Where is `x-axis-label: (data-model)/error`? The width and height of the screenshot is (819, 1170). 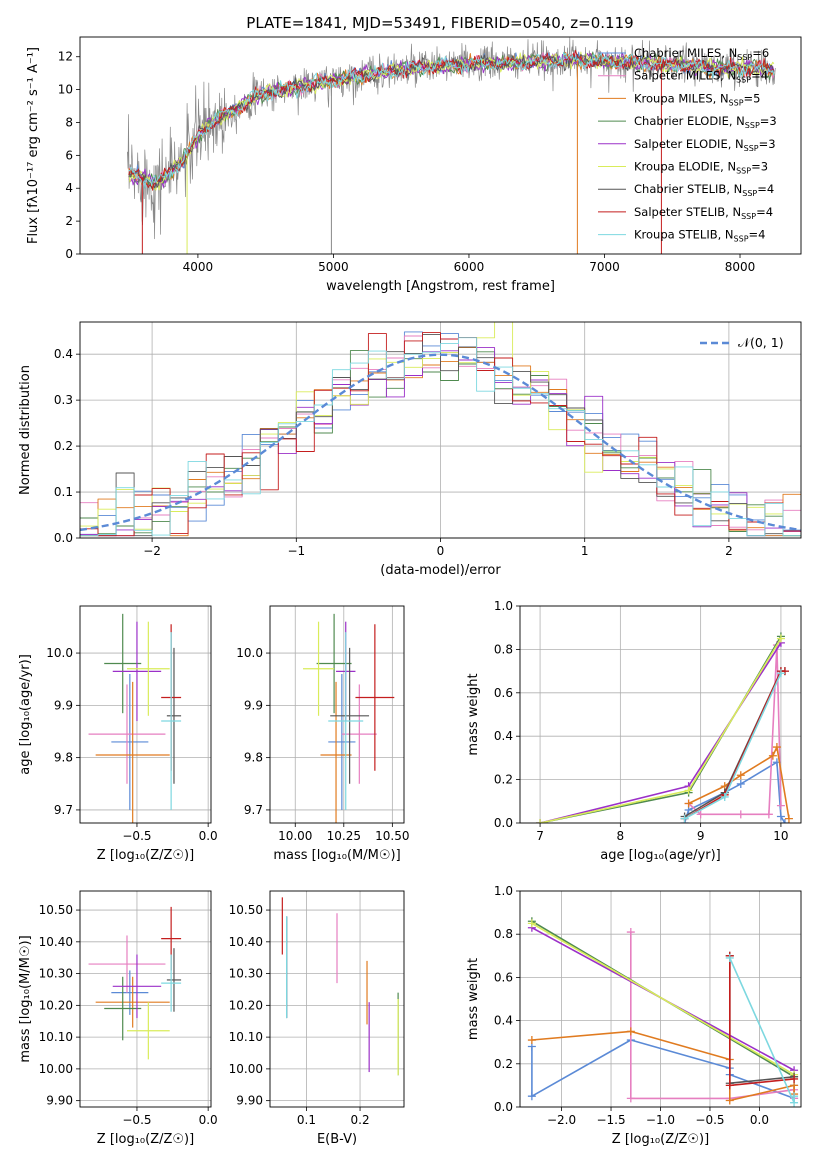 x-axis-label: (data-model)/error is located at coordinates (440, 570).